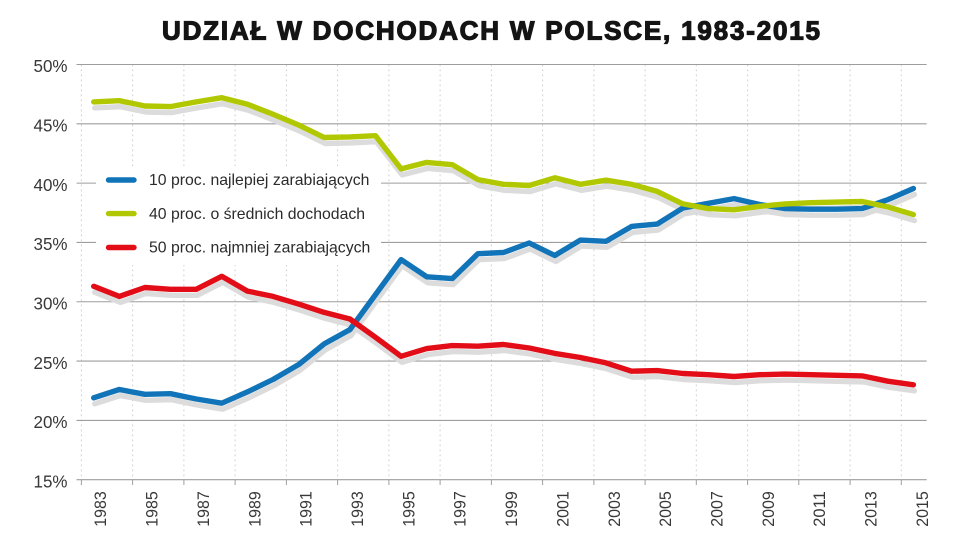 Image resolution: width=960 pixels, height=540 pixels. What do you see at coordinates (716, 509) in the screenshot?
I see `svg-text: 2007` at bounding box center [716, 509].